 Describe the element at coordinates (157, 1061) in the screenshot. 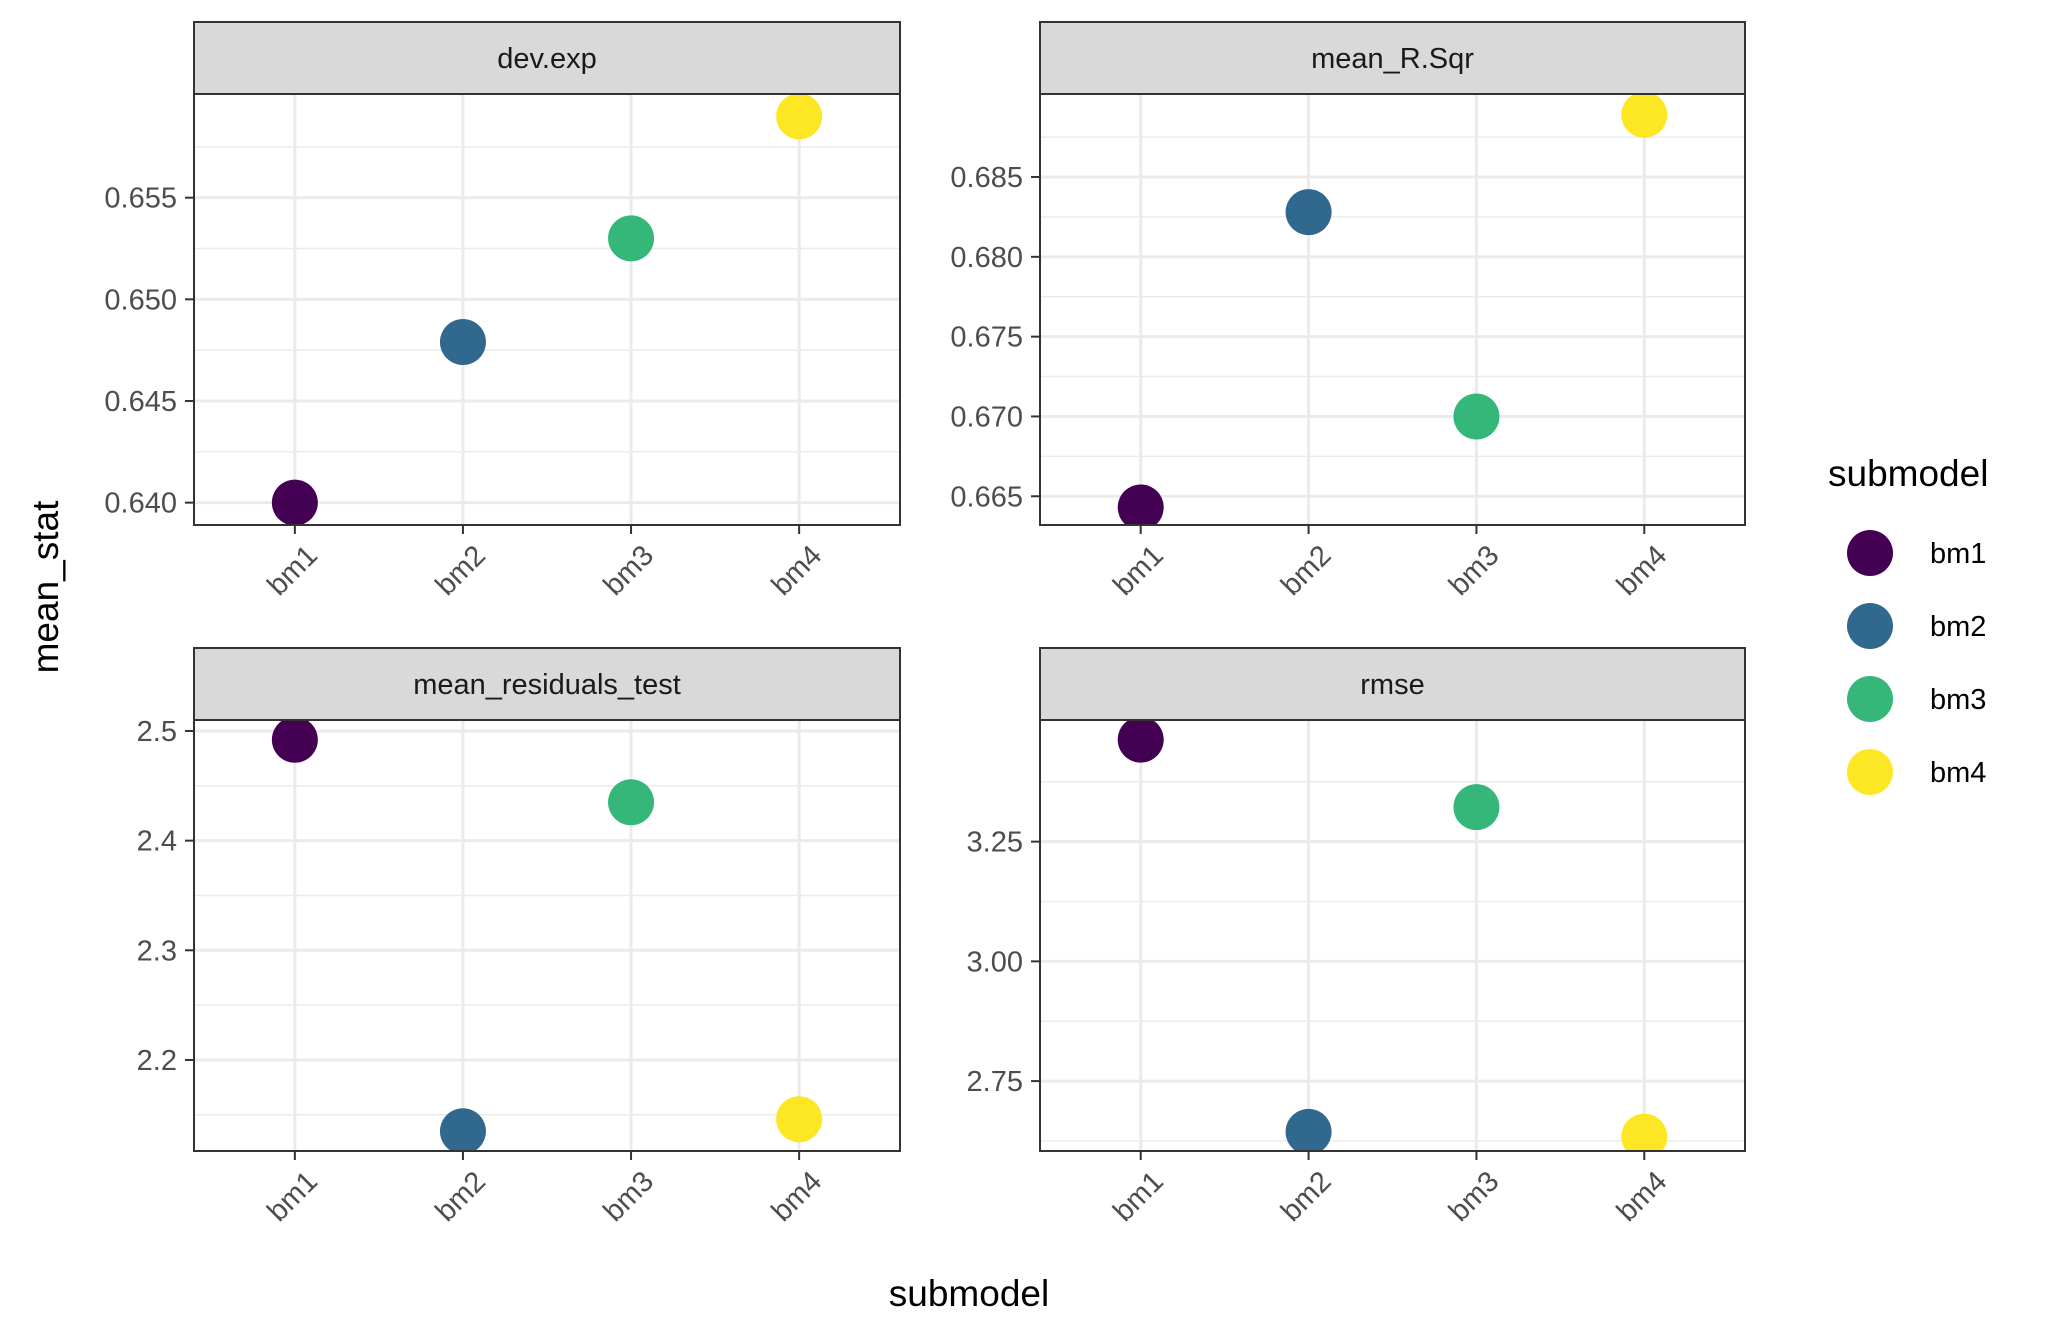

I see `y-tick-label: 2.2` at that location.